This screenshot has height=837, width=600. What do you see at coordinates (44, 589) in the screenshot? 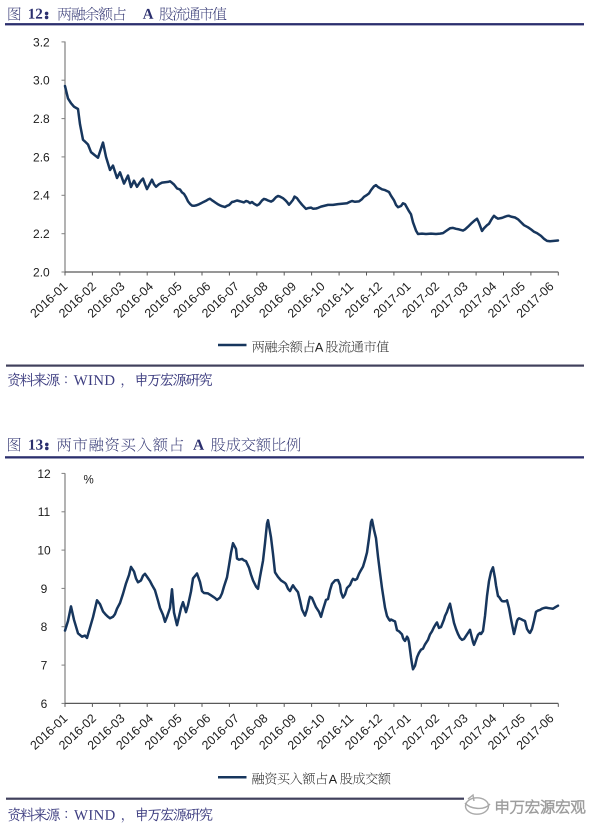
I see `svg-text: 9` at bounding box center [44, 589].